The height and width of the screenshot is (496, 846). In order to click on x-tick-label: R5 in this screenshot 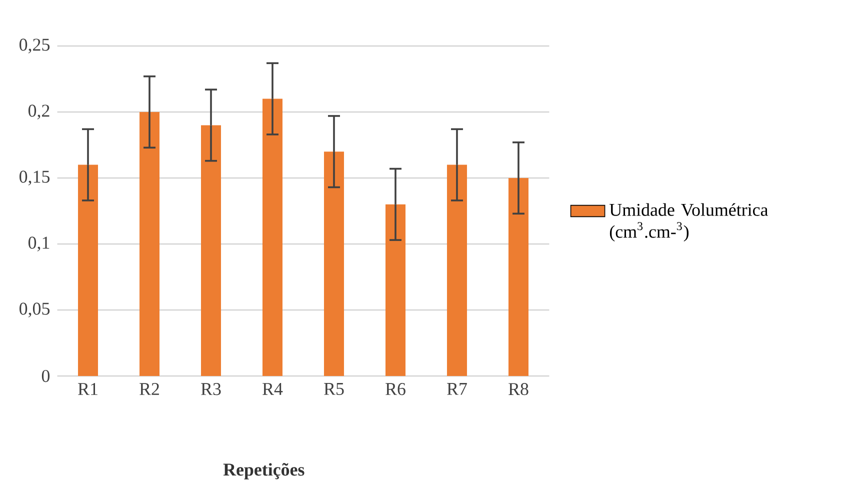, I will do `click(334, 389)`.